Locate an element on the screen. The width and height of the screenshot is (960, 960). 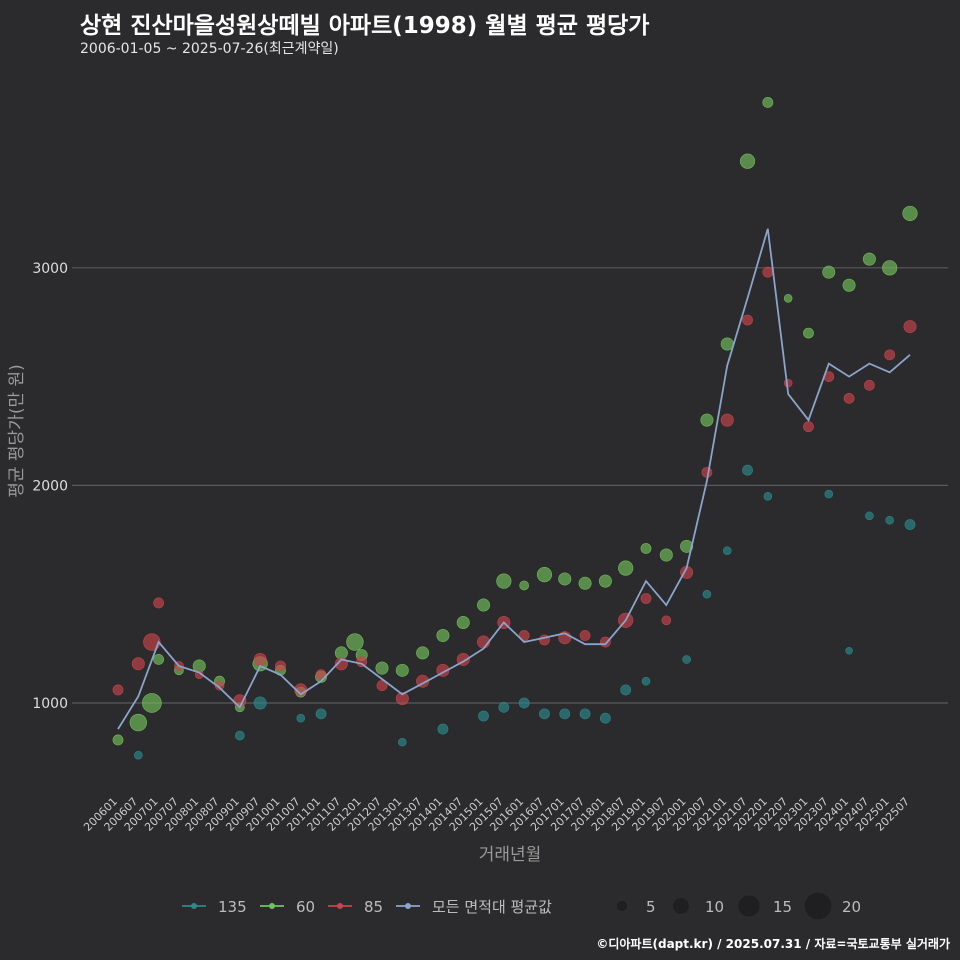
y-tick-label: 2000 is located at coordinates (50, 486).